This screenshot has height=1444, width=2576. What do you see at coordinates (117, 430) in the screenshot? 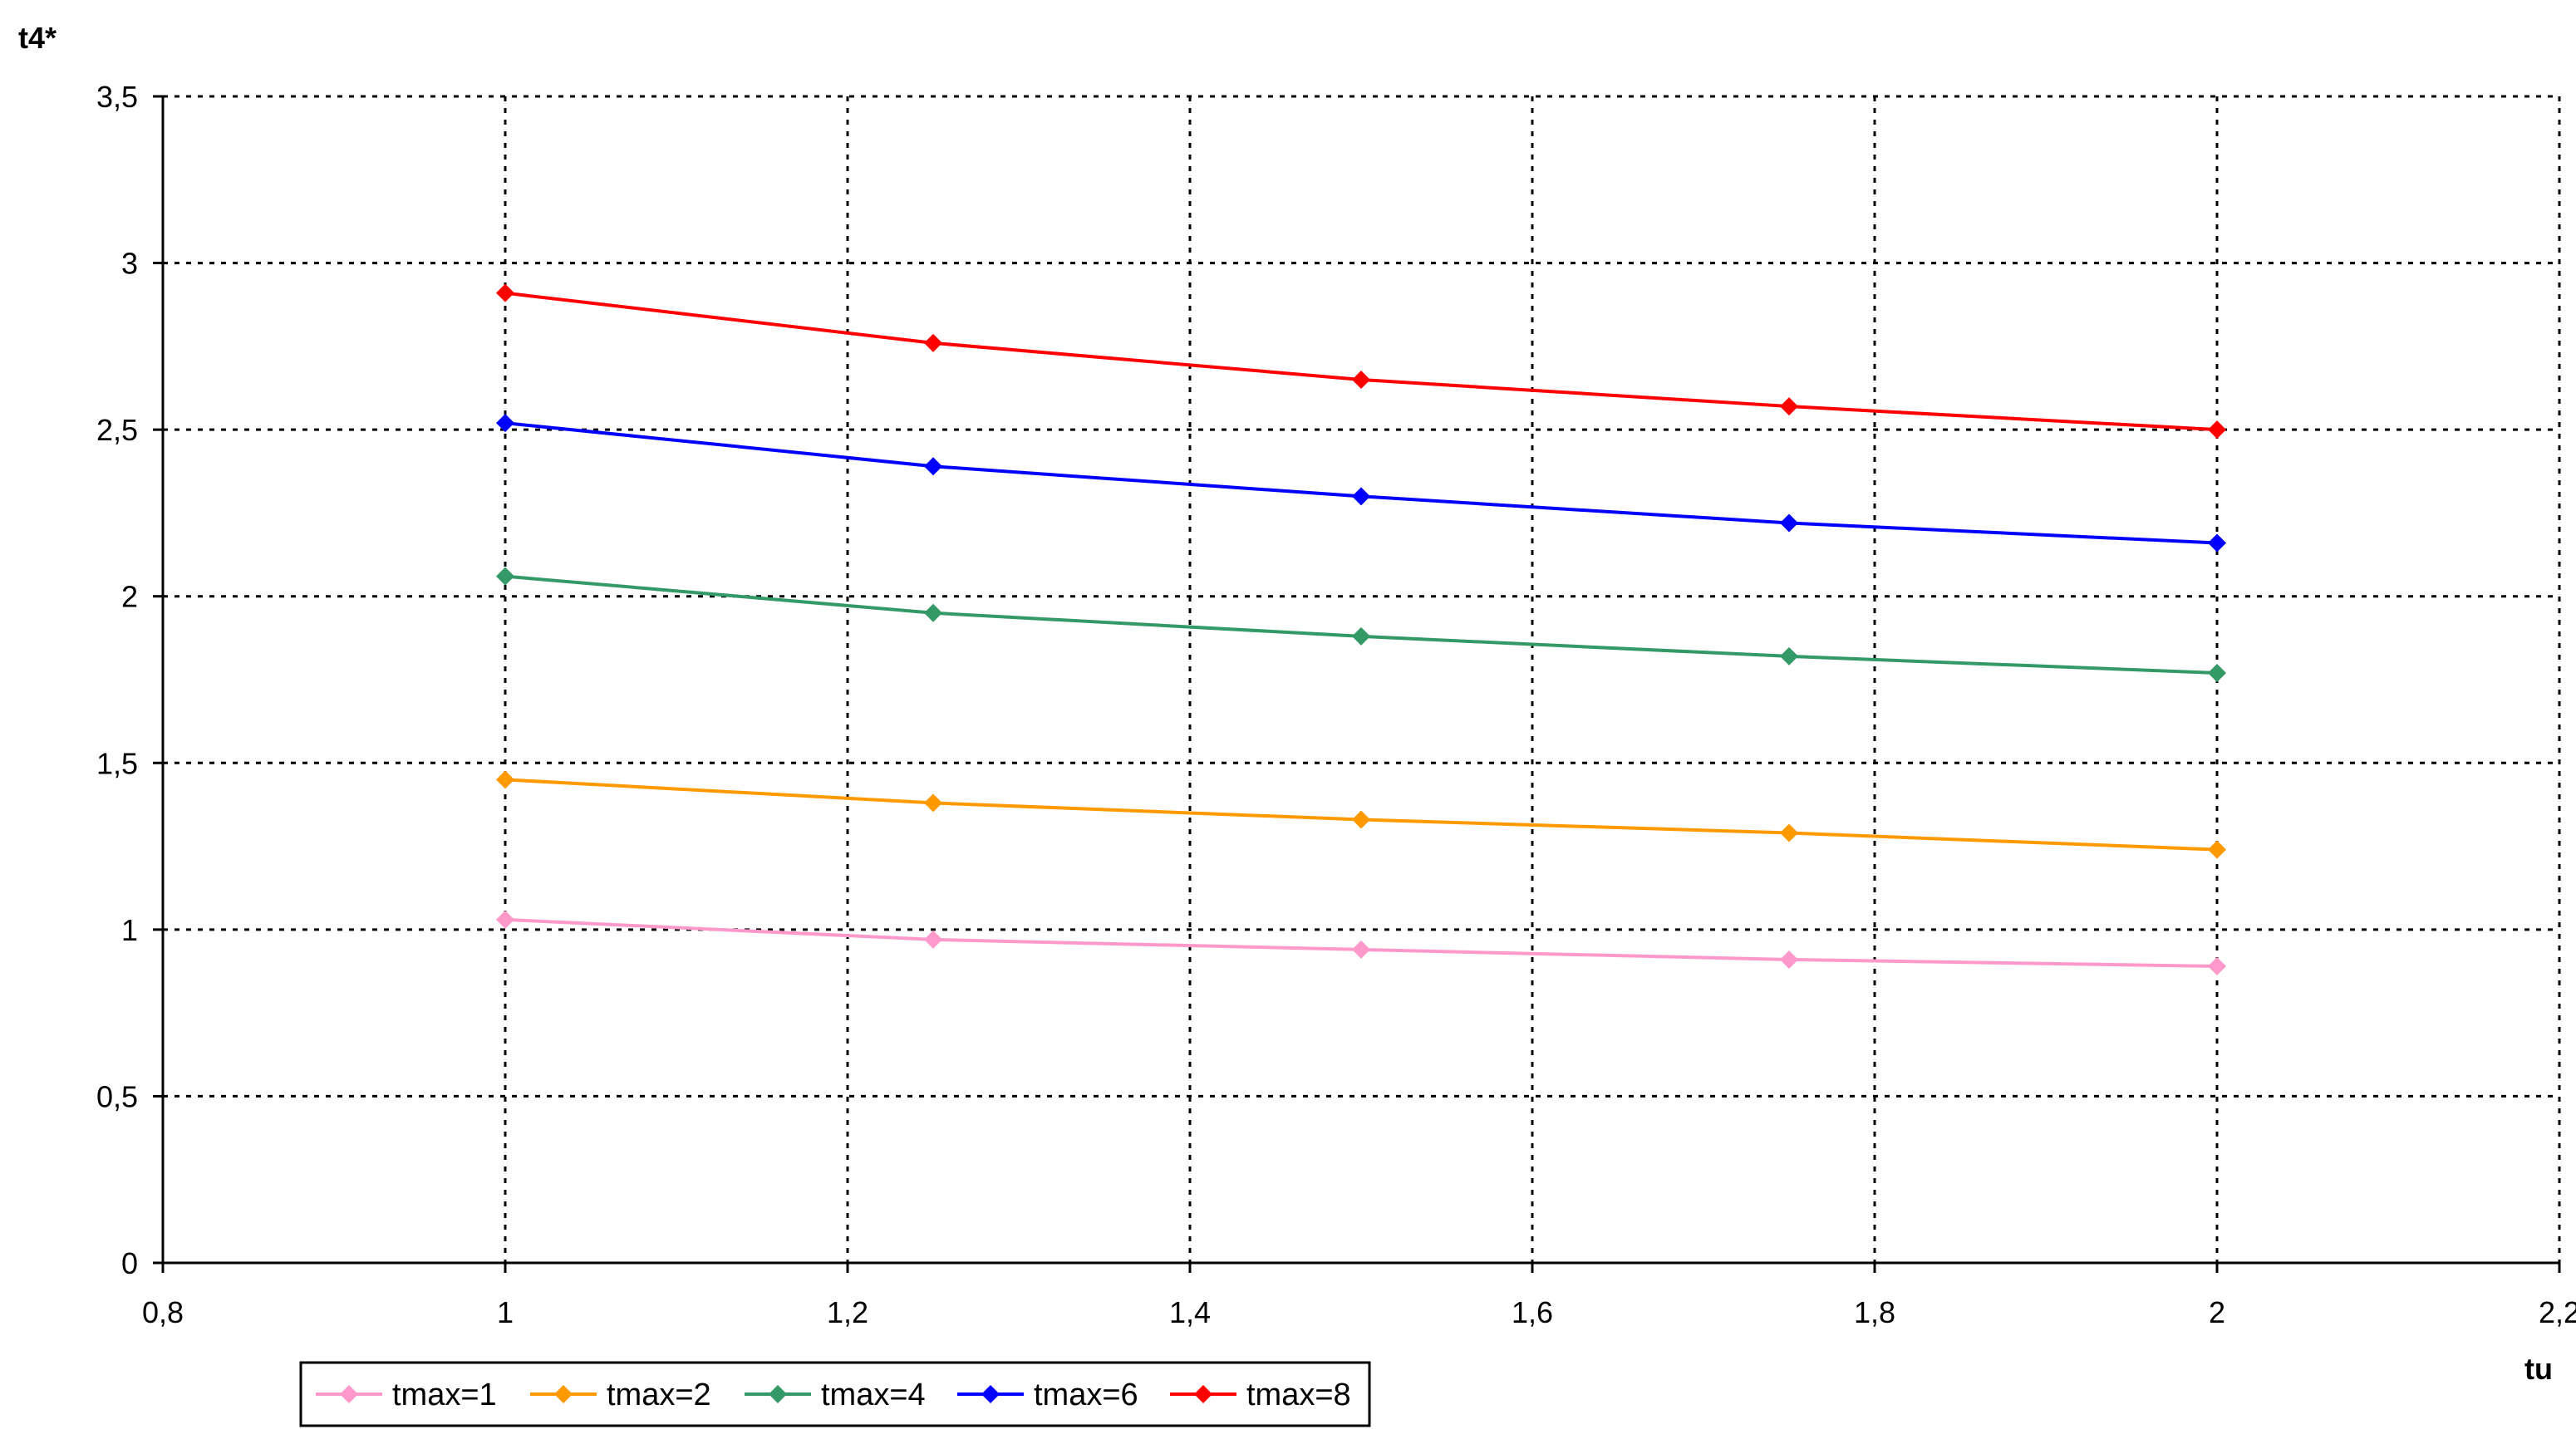
I see `y-tick-label: 2,5` at bounding box center [117, 430].